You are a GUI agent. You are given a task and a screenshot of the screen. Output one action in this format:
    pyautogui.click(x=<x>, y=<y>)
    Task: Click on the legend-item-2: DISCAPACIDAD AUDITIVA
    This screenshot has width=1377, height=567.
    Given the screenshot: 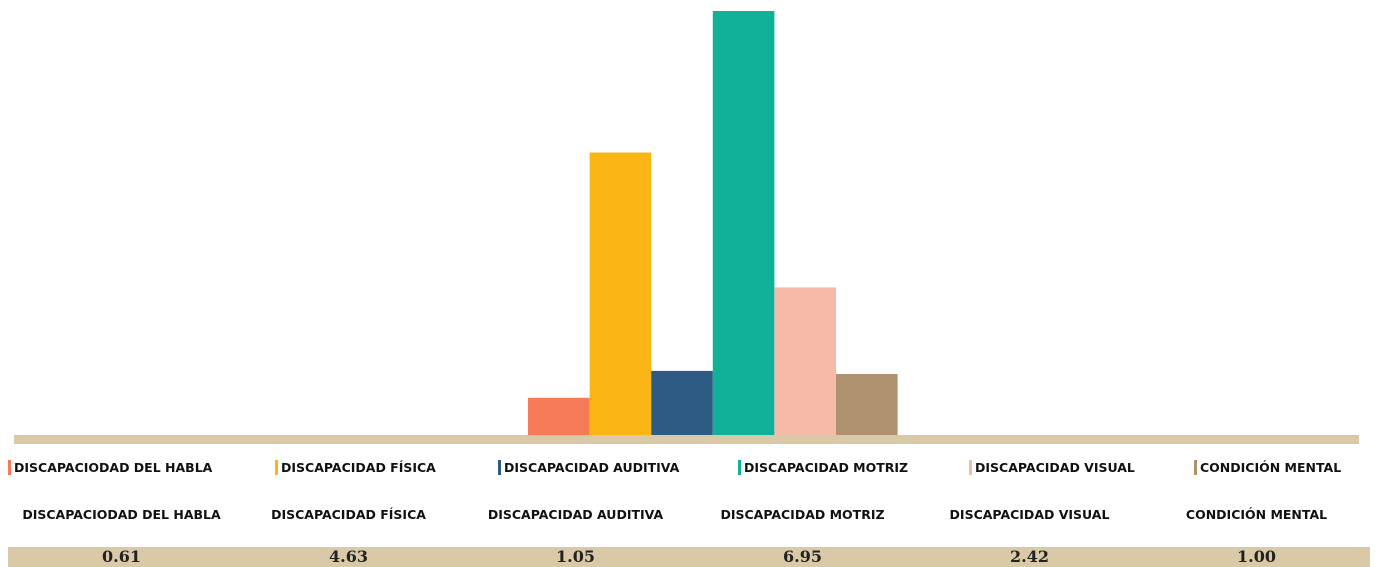 What is the action you would take?
    pyautogui.click(x=588, y=467)
    